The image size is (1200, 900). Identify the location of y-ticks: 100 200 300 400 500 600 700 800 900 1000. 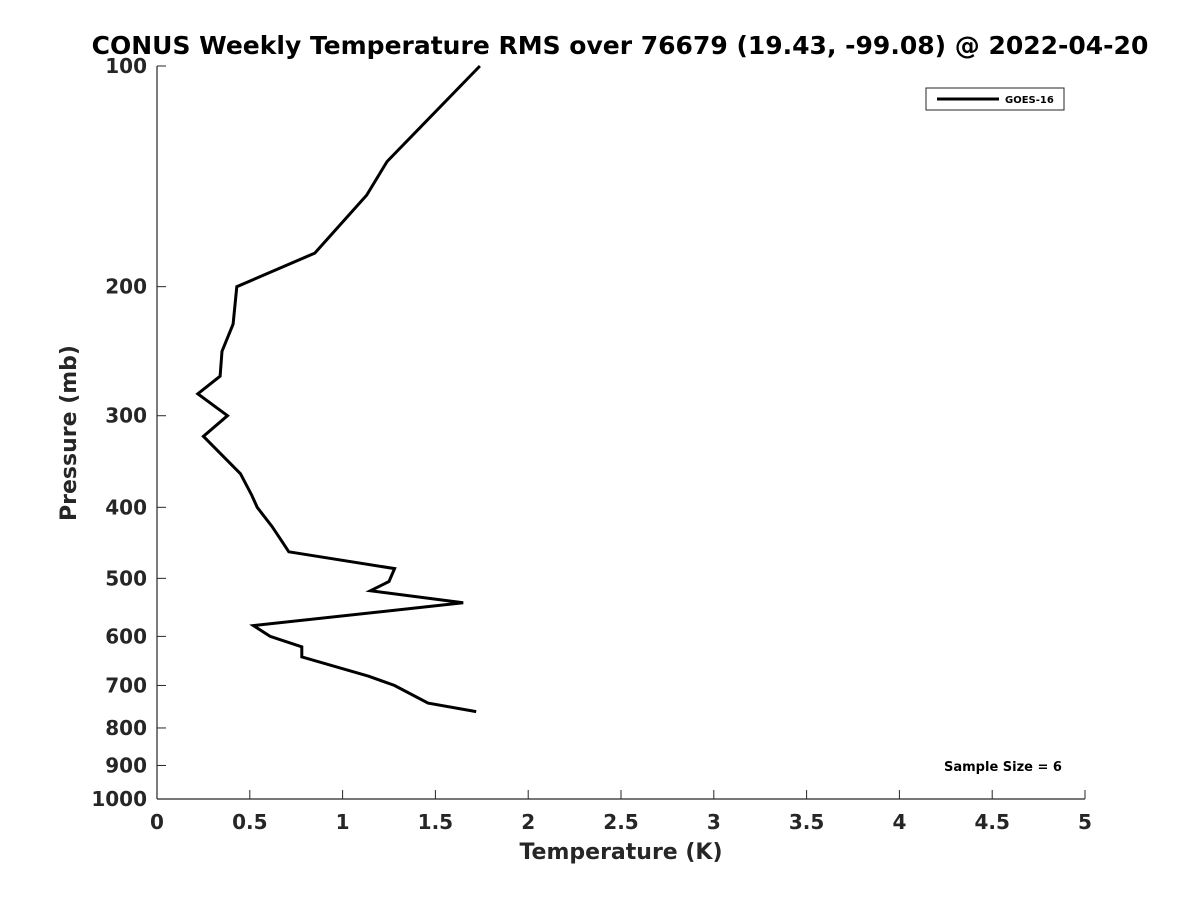
(128, 432).